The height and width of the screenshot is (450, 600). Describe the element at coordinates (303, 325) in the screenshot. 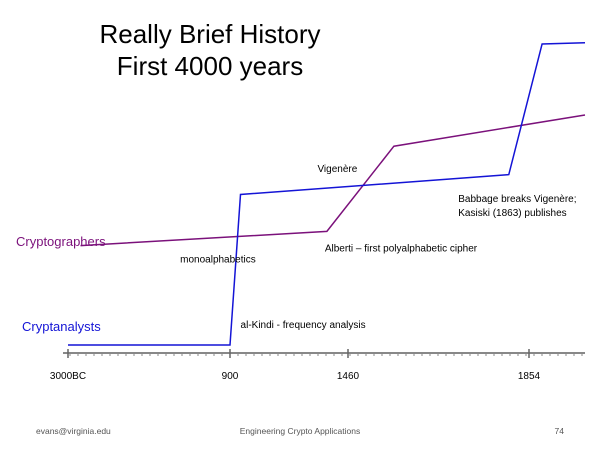

I see `annotation-label: al-Kindi - frequency analysis` at that location.